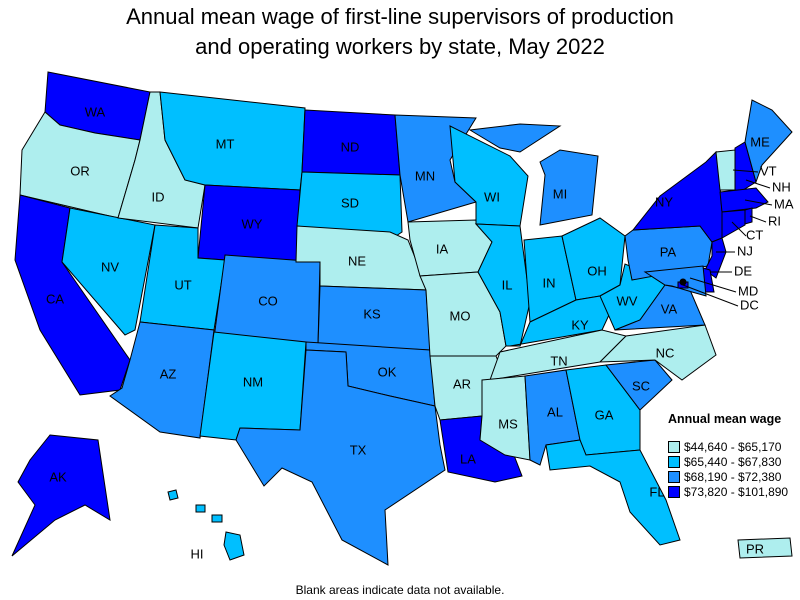 The width and height of the screenshot is (800, 600). Describe the element at coordinates (387, 371) in the screenshot. I see `state-label-ok: OK` at that location.